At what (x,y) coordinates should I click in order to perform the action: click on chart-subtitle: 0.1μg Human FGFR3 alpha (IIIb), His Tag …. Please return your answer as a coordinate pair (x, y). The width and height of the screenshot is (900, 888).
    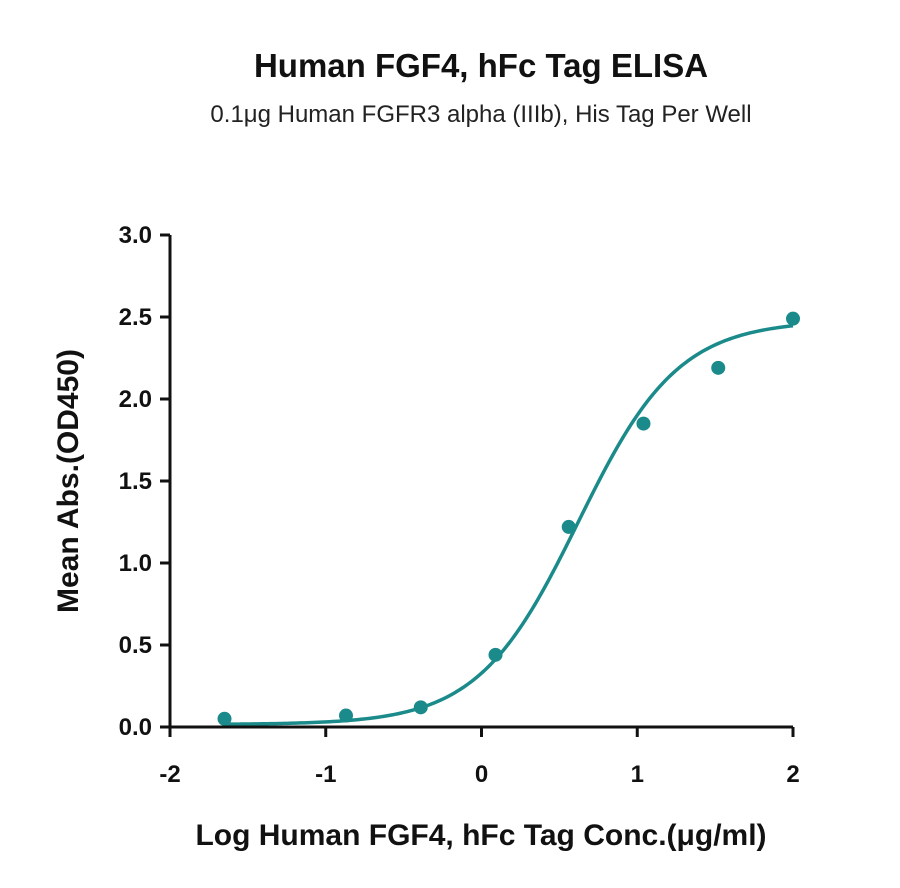
    Looking at the image, I should click on (480, 114).